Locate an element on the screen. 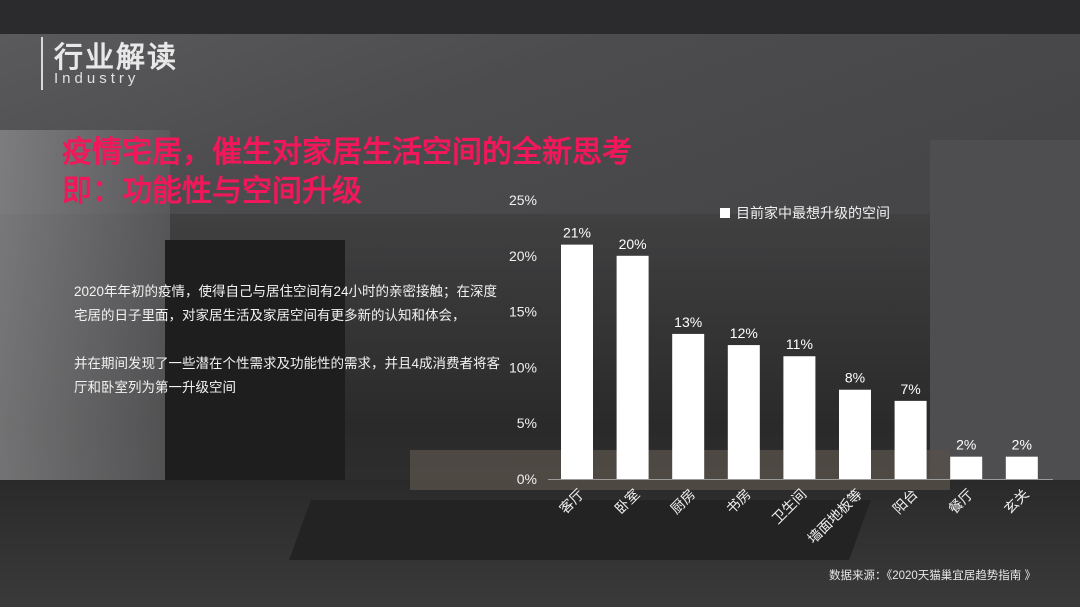 The image size is (1080, 607). data-source: 数据来源：《2020天猫巢宜居趋势指南 》 is located at coordinates (932, 576).